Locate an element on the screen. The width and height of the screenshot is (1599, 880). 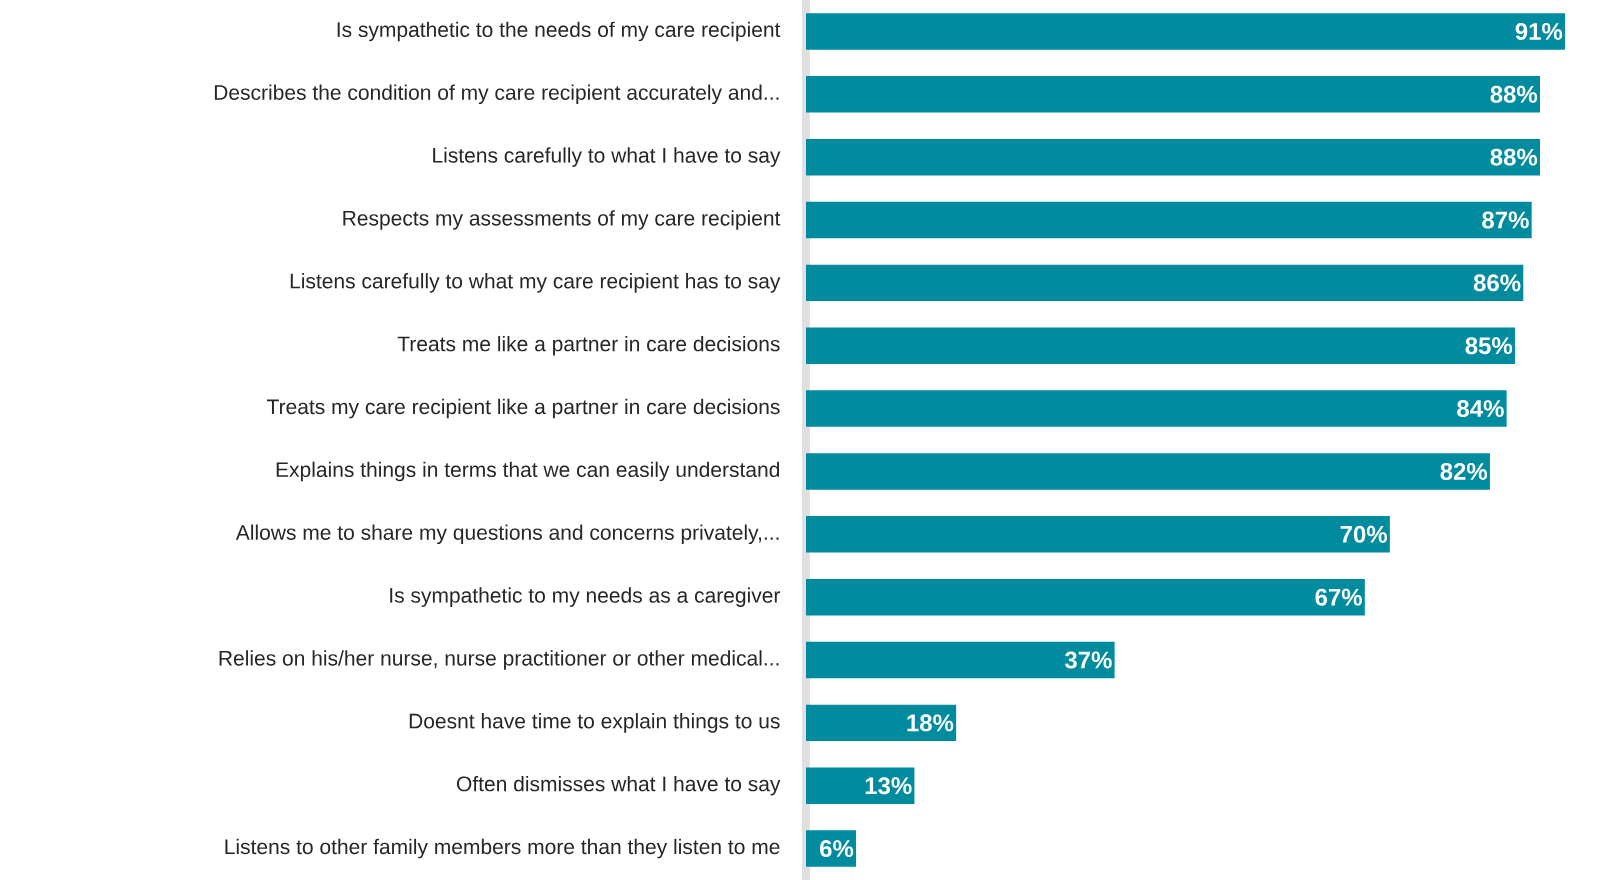
data-label: 84% is located at coordinates (1480, 409).